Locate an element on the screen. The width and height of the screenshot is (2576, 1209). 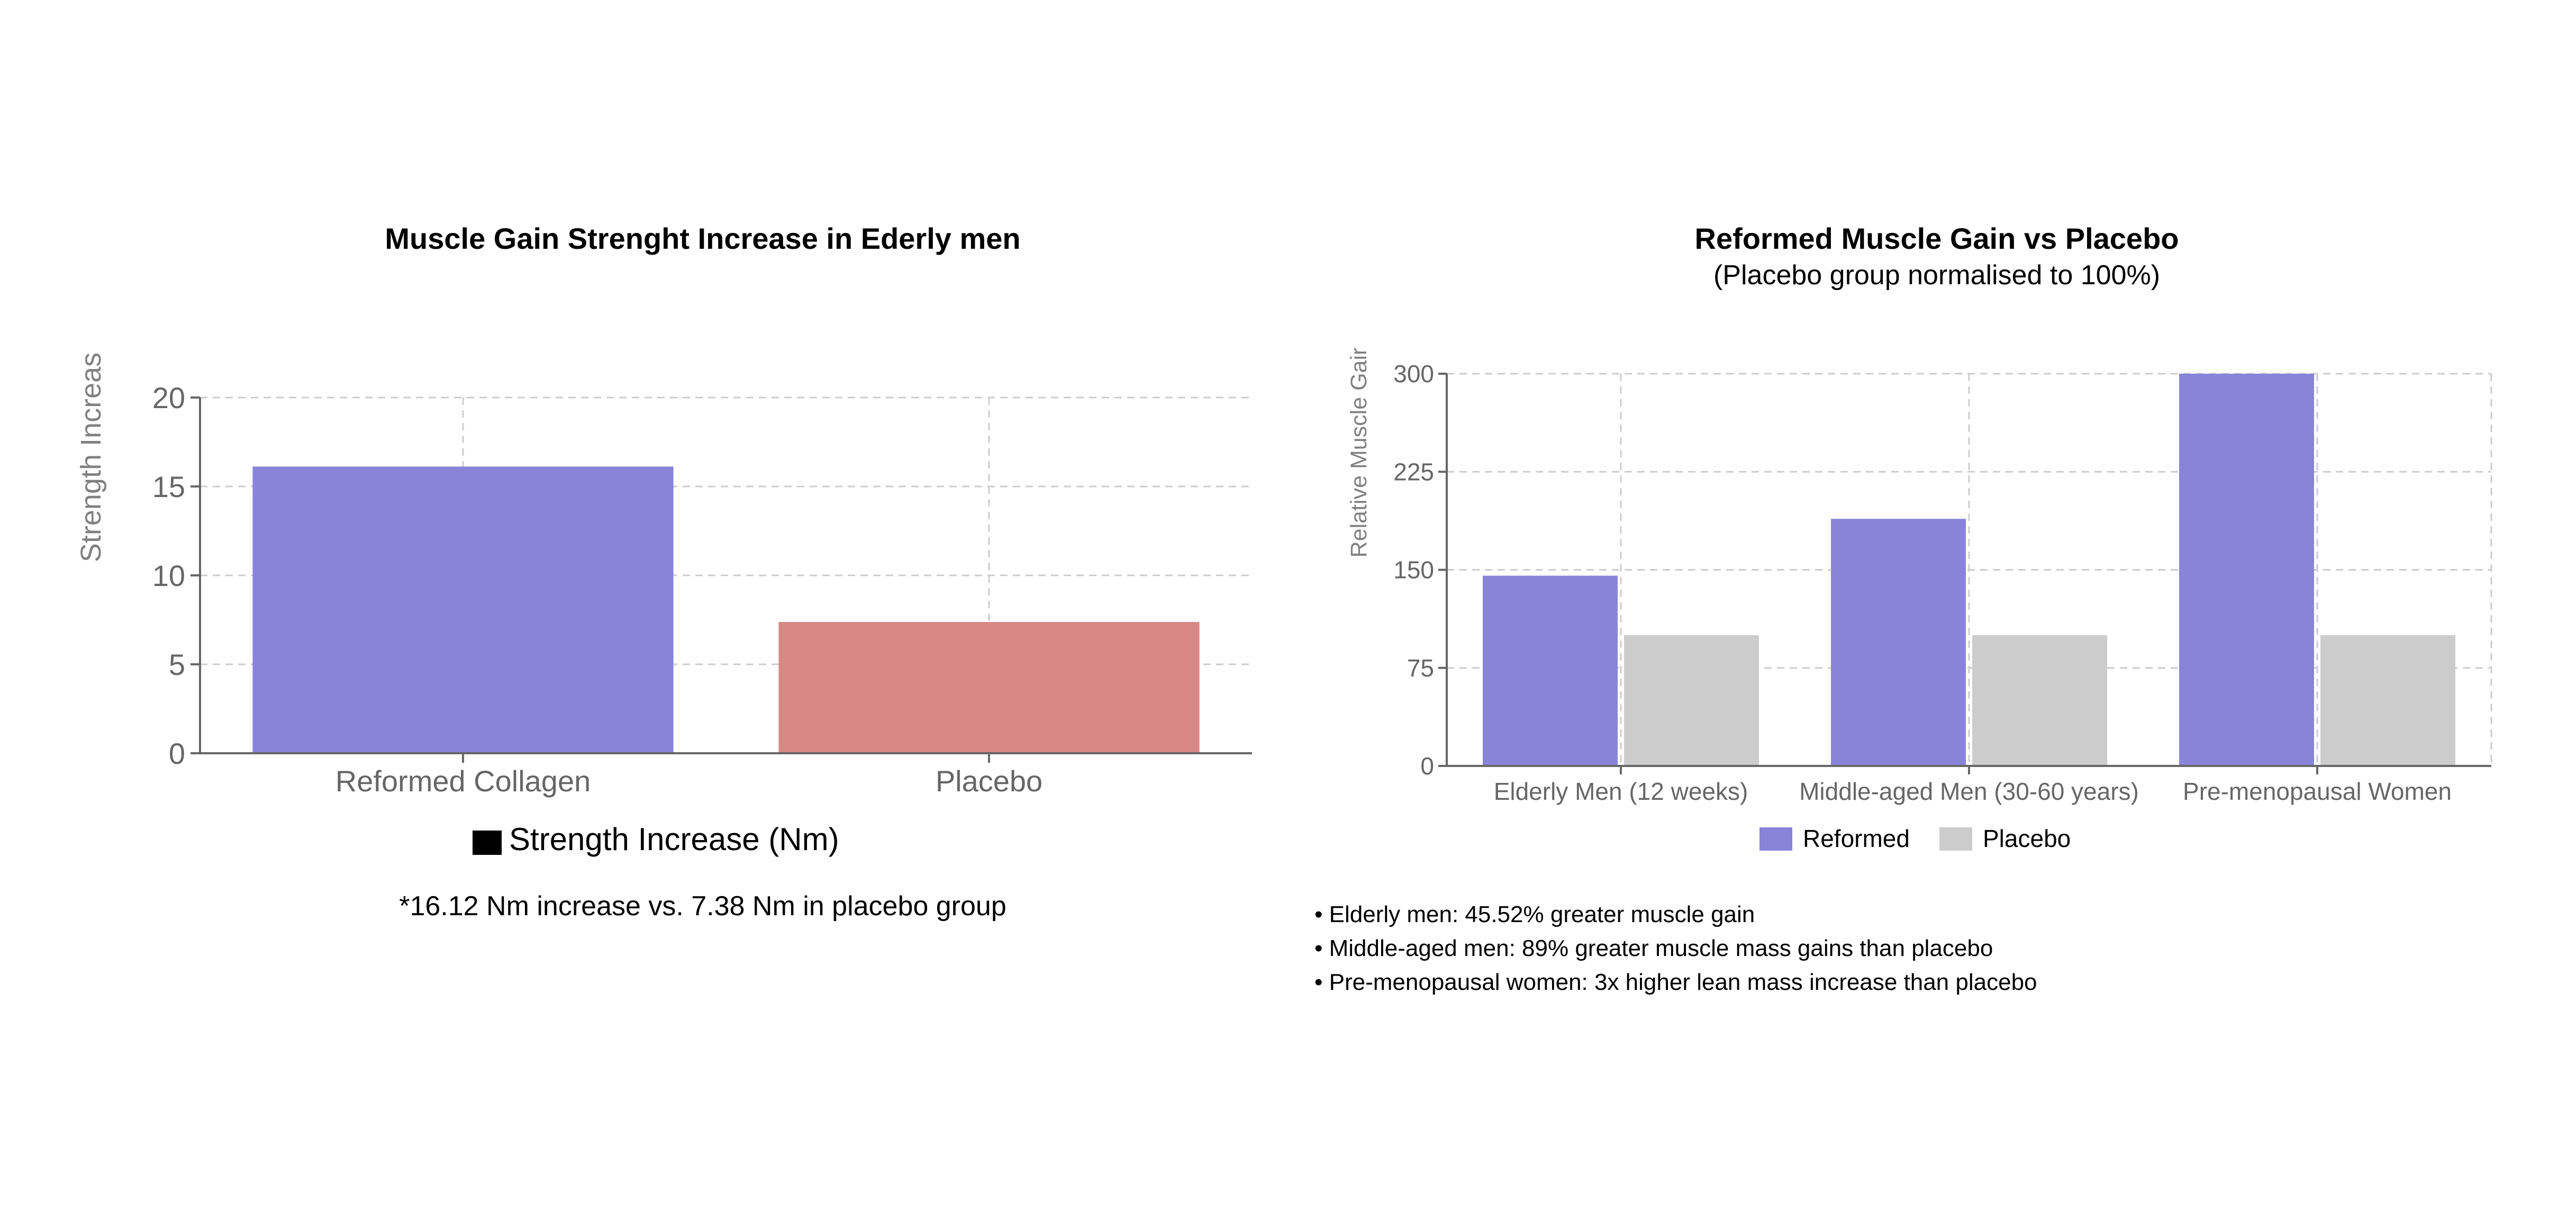
left-y-tick-label: 20 is located at coordinates (168, 397).